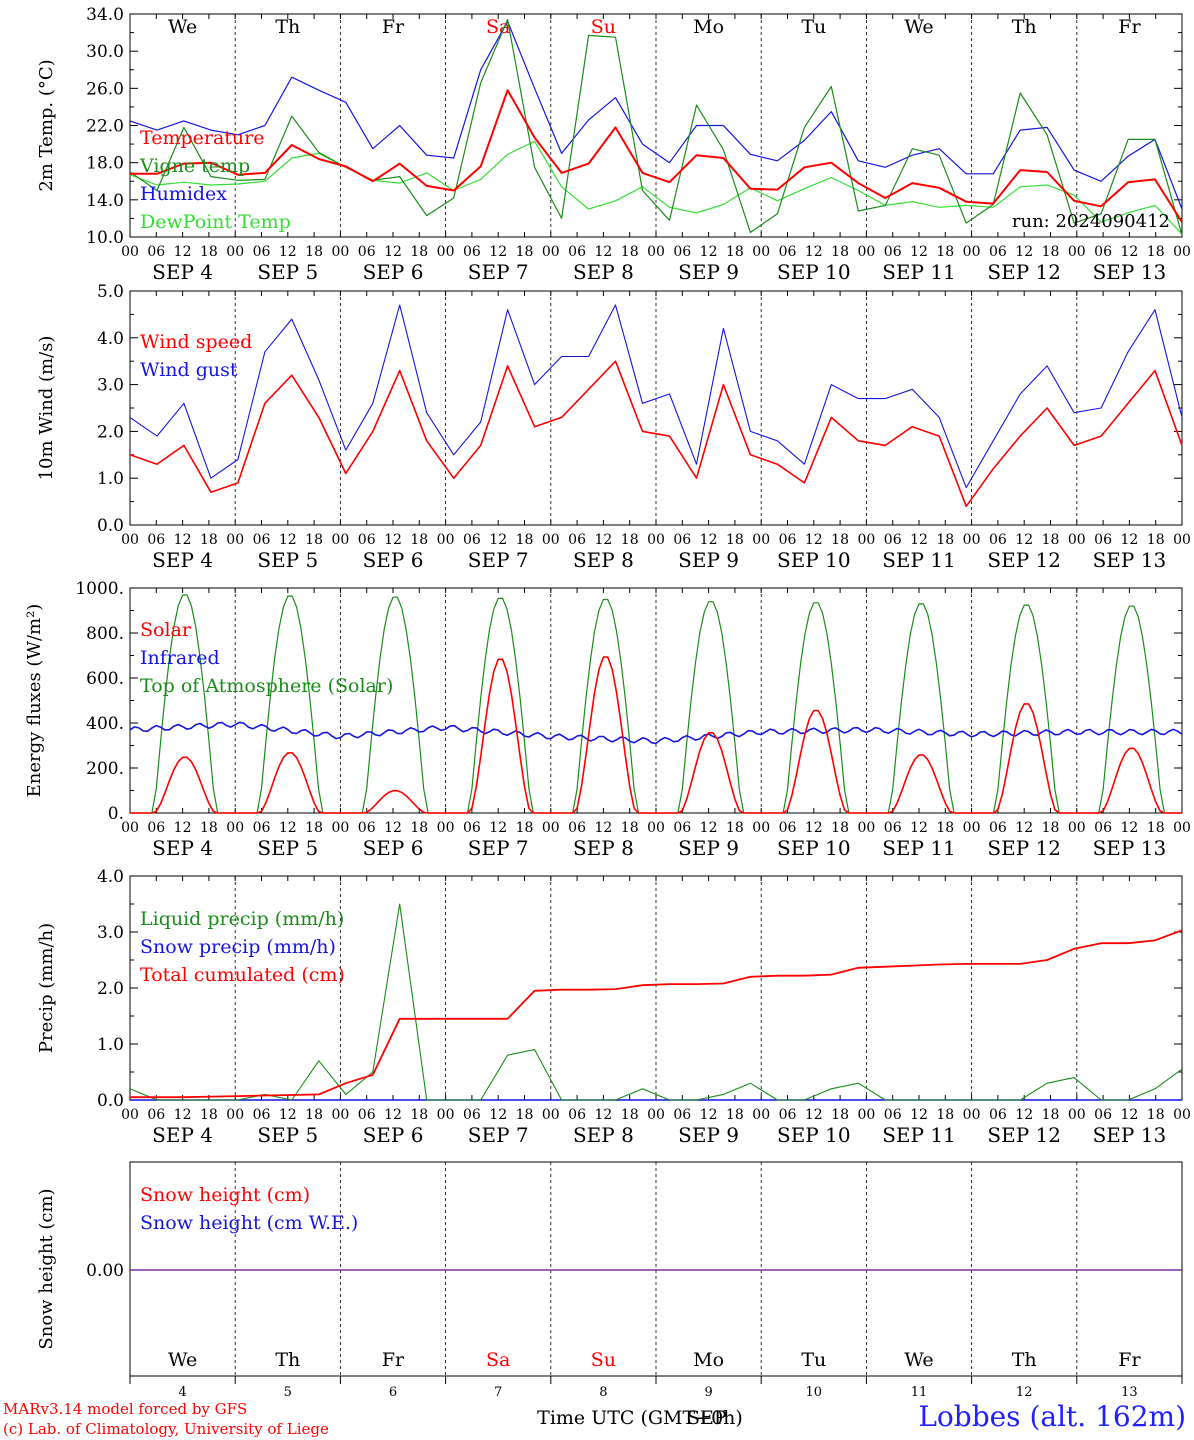 The width and height of the screenshot is (1194, 1440). What do you see at coordinates (498, 27) in the screenshot?
I see `weekday-label: Sa` at bounding box center [498, 27].